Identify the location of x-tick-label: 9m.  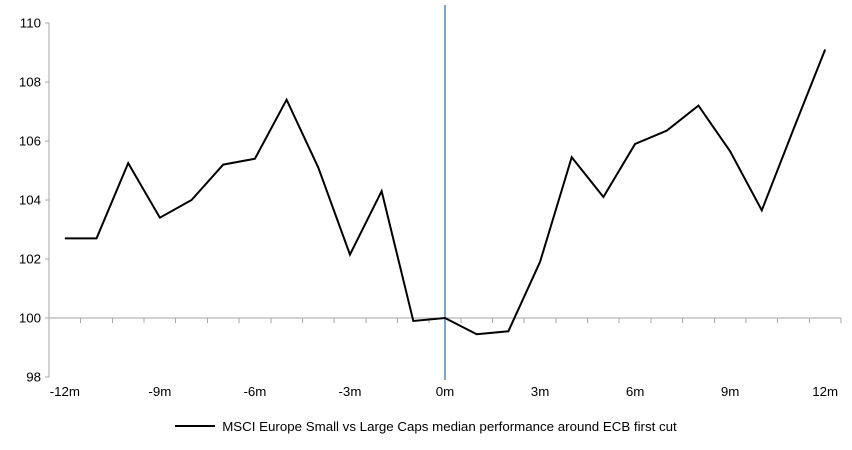
(730, 391).